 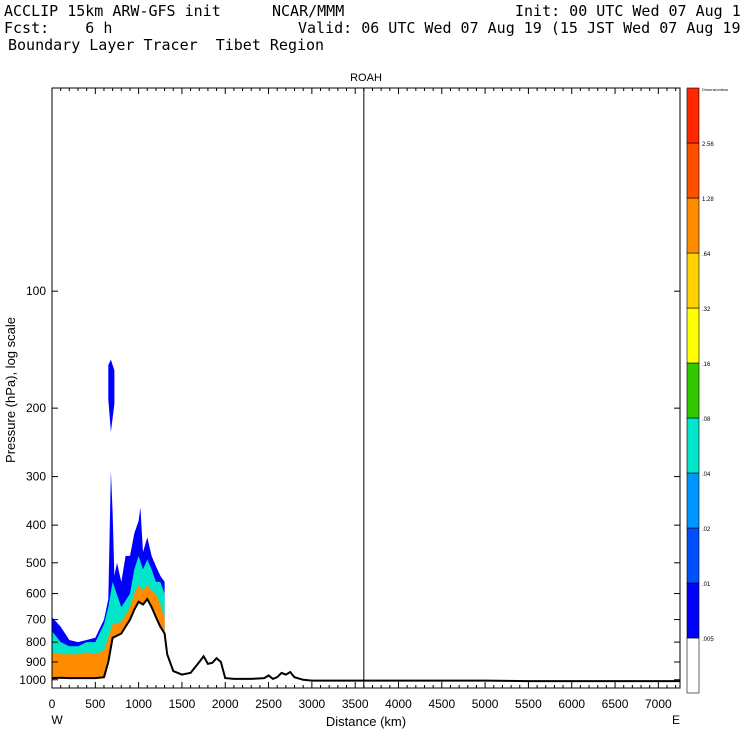 What do you see at coordinates (441, 704) in the screenshot?
I see `x-tick-label: 4500` at bounding box center [441, 704].